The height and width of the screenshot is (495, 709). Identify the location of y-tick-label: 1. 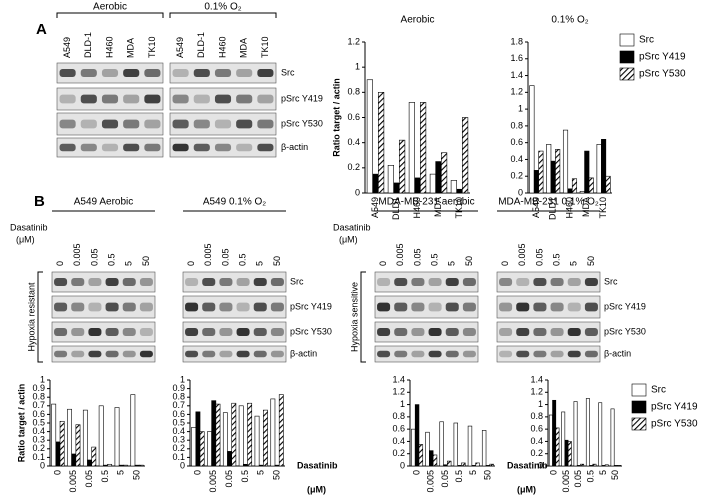
(357, 67).